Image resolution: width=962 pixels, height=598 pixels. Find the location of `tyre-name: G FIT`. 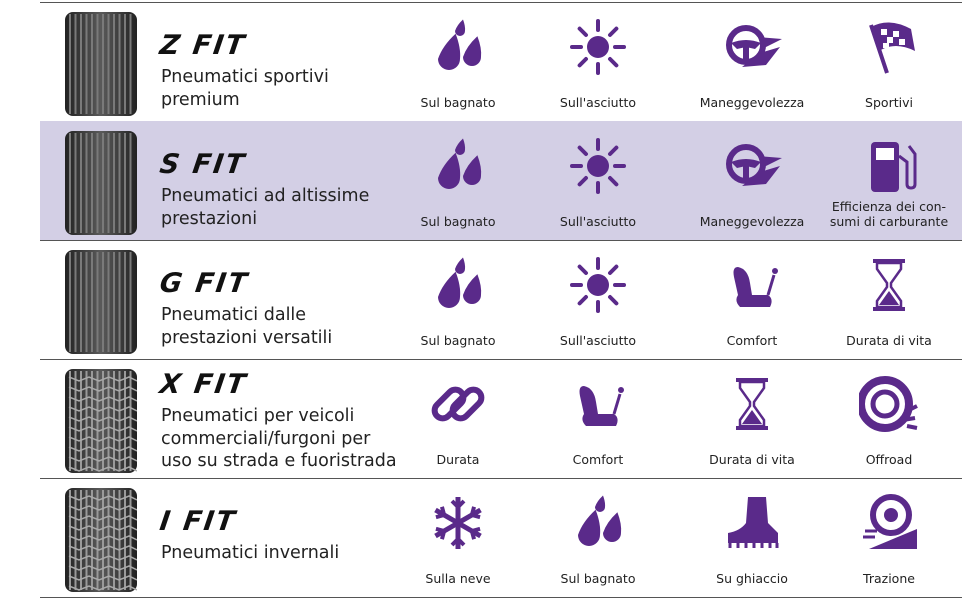

tyre-name: G FIT is located at coordinates (204, 283).